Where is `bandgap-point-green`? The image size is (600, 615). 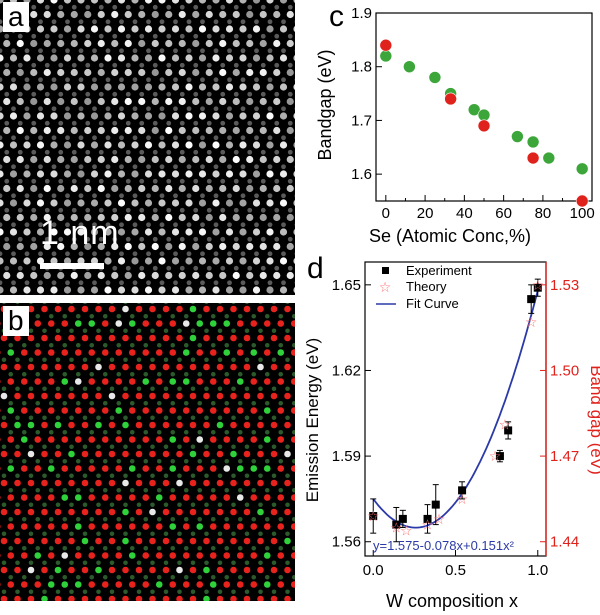
bandgap-point-green is located at coordinates (549, 158).